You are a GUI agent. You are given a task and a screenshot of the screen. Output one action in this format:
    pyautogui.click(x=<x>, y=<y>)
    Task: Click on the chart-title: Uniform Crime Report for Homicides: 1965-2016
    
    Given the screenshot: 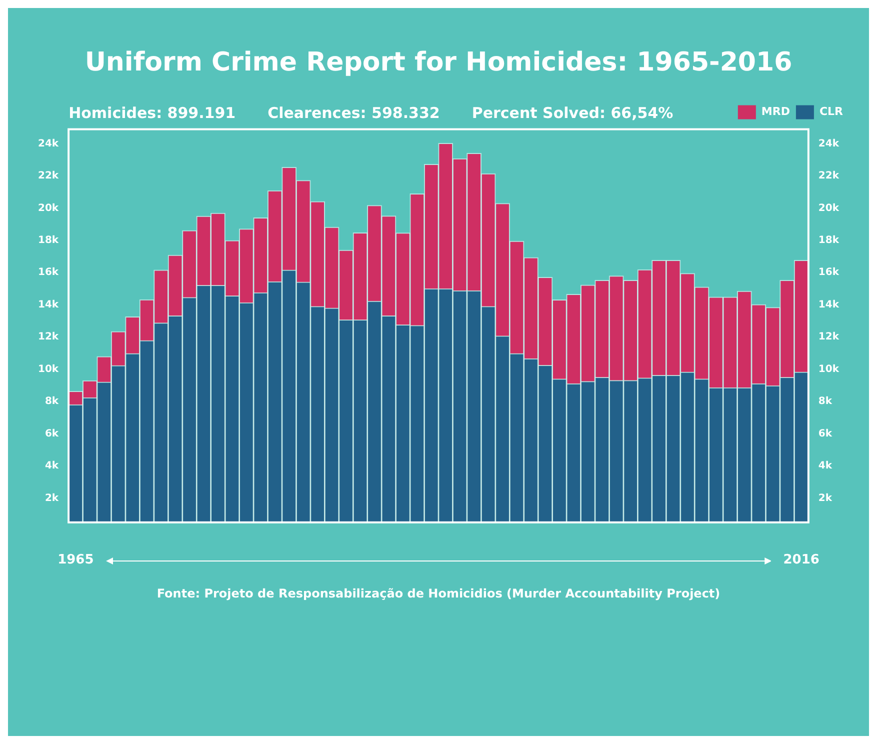 What is the action you would take?
    pyautogui.click(x=438, y=62)
    